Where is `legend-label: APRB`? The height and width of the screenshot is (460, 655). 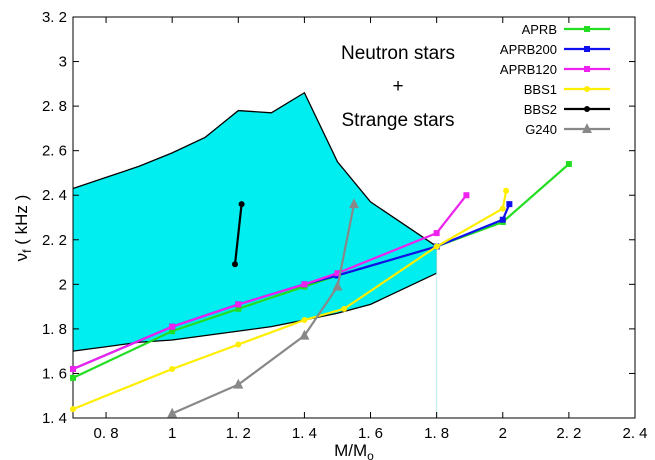
legend-label: APRB is located at coordinates (539, 29).